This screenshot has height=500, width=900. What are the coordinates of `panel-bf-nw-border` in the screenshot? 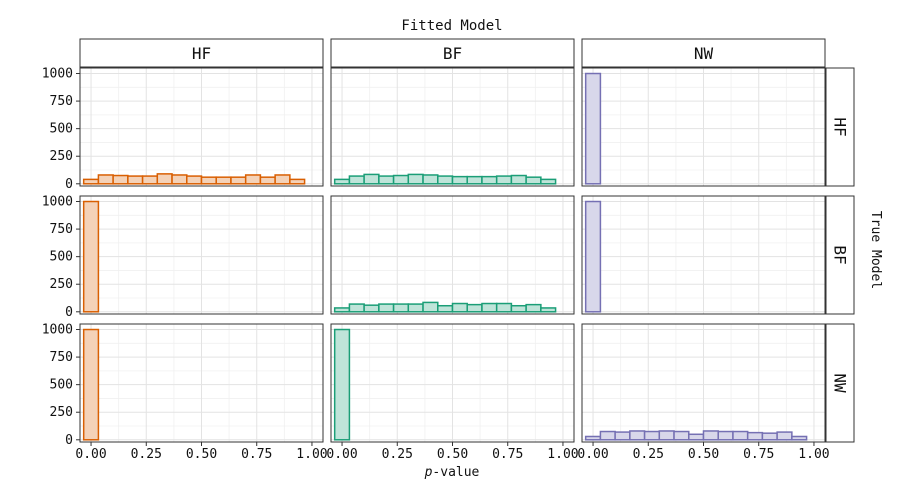 It's located at (703, 255).